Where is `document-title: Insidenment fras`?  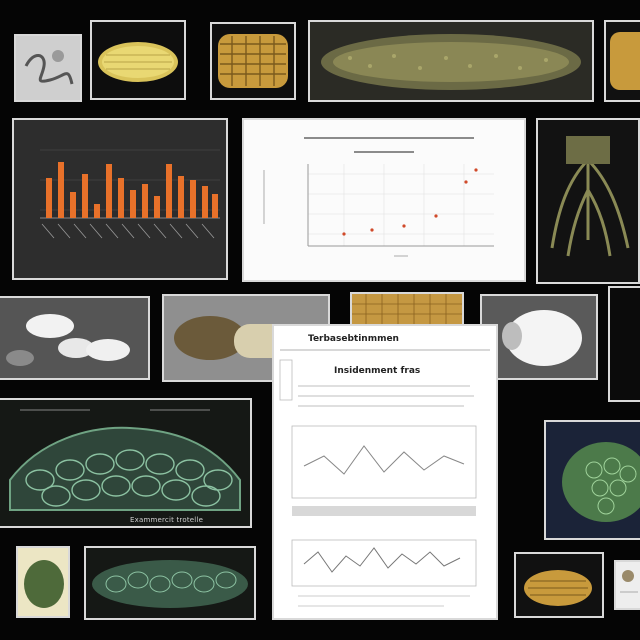 document-title: Insidenment fras is located at coordinates (377, 371).